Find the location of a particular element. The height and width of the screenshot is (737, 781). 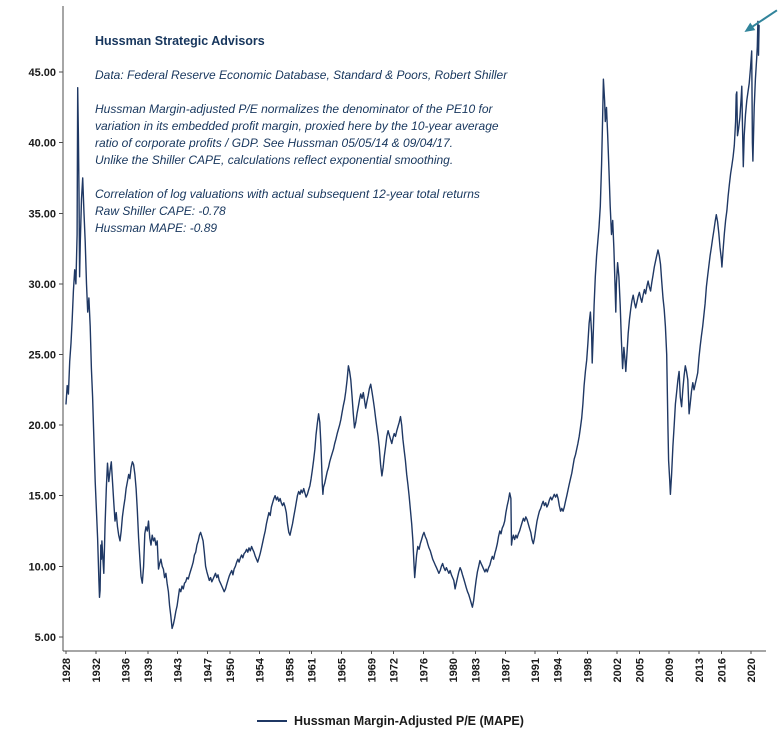

x-axis-tick-label: 1983 is located at coordinates (477, 670).